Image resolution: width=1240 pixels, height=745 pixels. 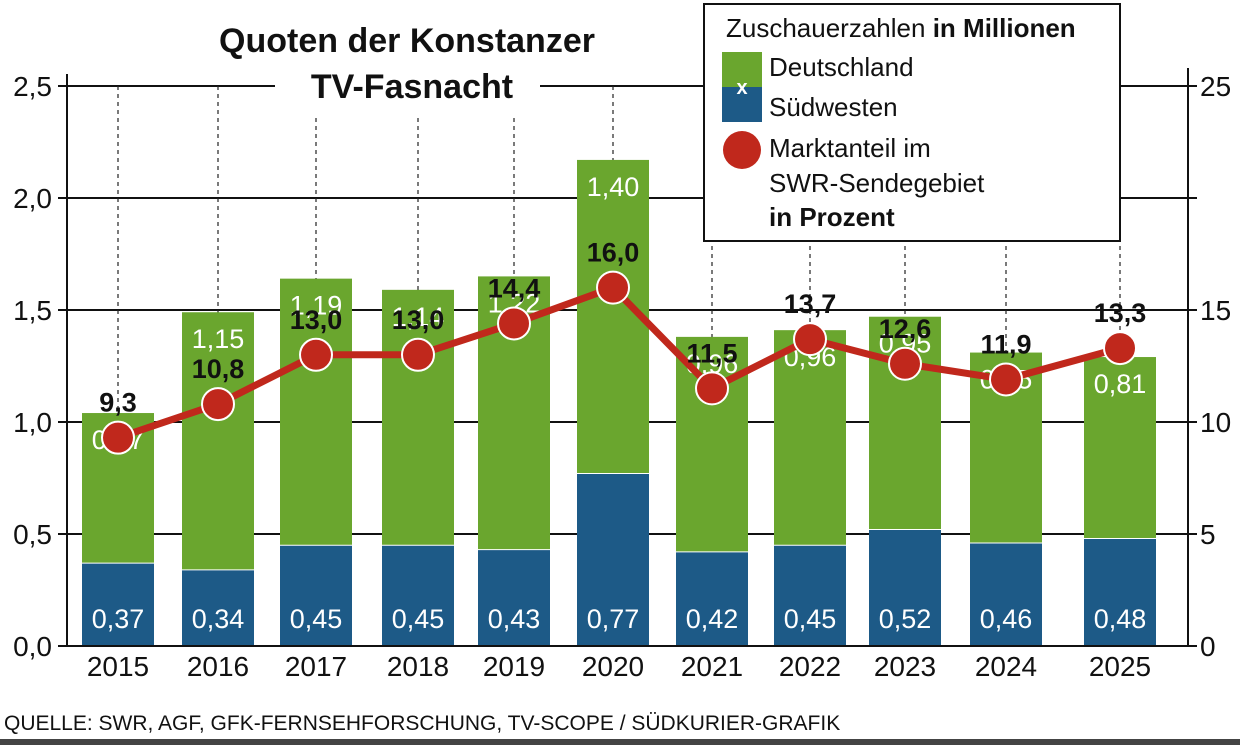 What do you see at coordinates (877, 183) in the screenshot?
I see `legend-label-marktanteil-2: SWR-Sendegebiet` at bounding box center [877, 183].